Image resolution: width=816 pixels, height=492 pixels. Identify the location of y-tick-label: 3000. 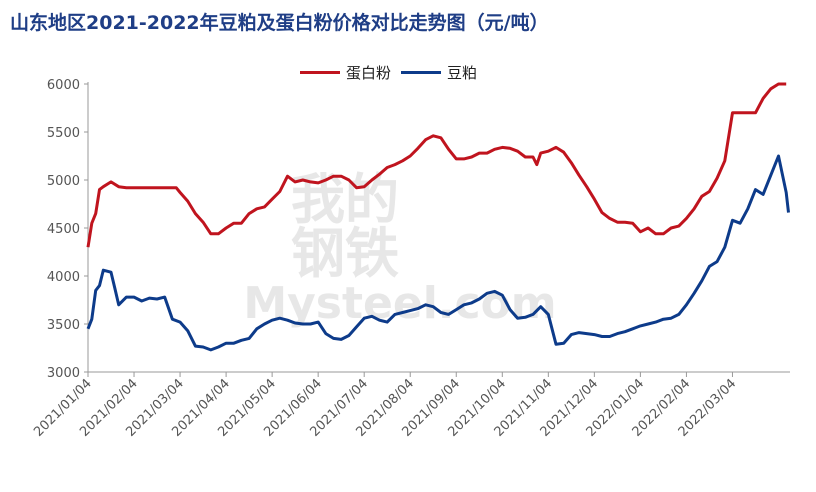
(63, 373).